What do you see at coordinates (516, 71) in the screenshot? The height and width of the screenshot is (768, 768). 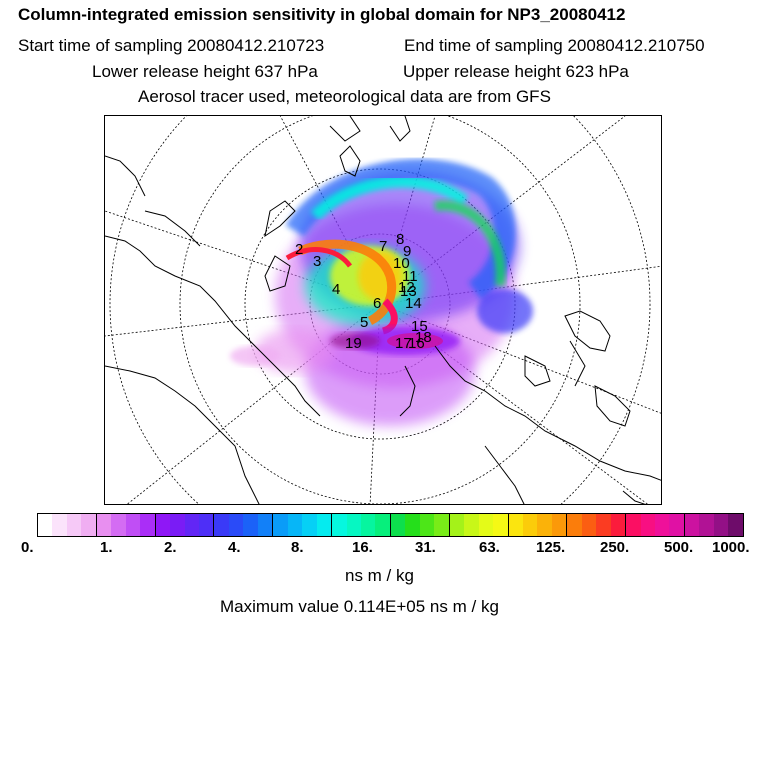 I see `upper-release-height-label: Upper release height 623 hPa` at bounding box center [516, 71].